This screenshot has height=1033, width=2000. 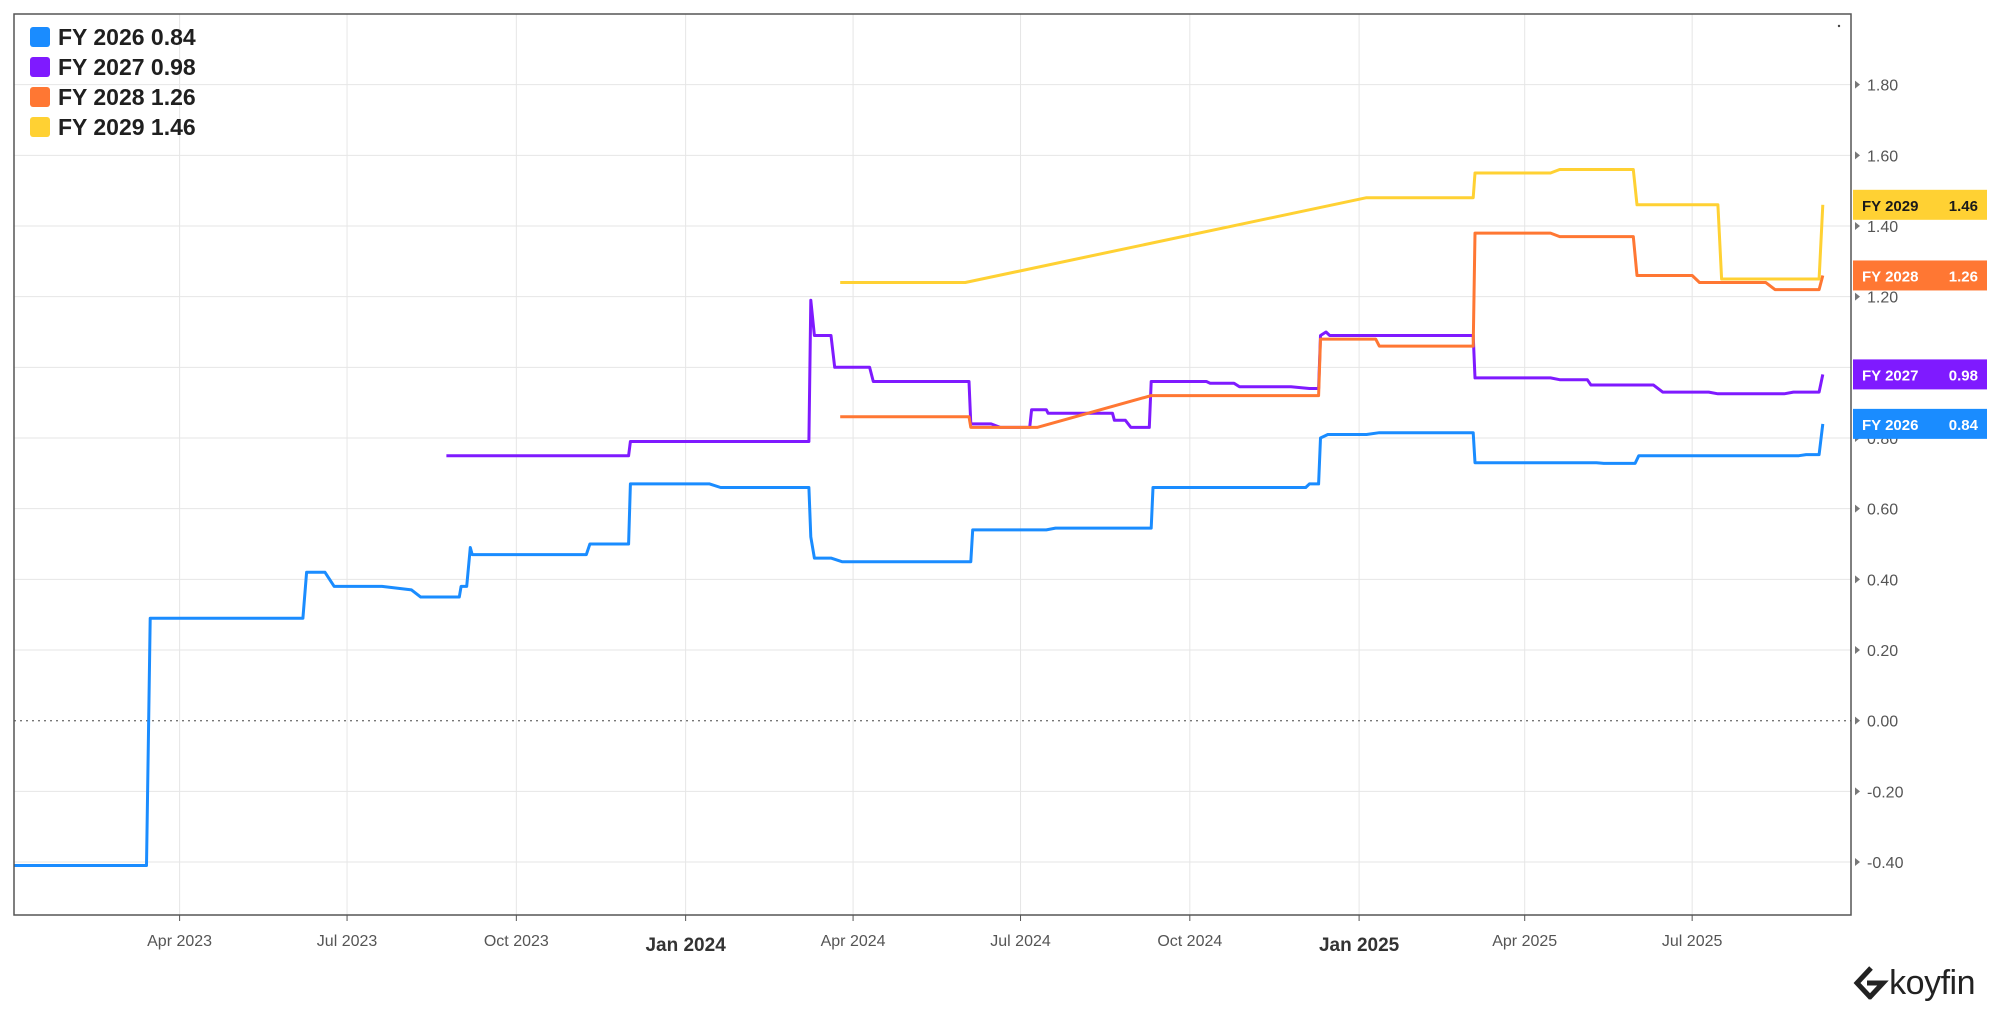 What do you see at coordinates (1963, 206) in the screenshot?
I see `last-value-number: 1.46` at bounding box center [1963, 206].